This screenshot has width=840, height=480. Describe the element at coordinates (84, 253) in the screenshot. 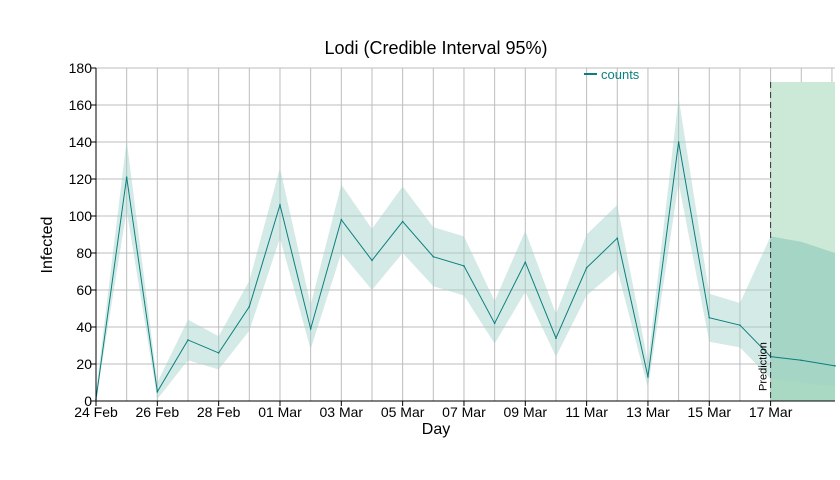

I see `y-tick-label: 80` at that location.